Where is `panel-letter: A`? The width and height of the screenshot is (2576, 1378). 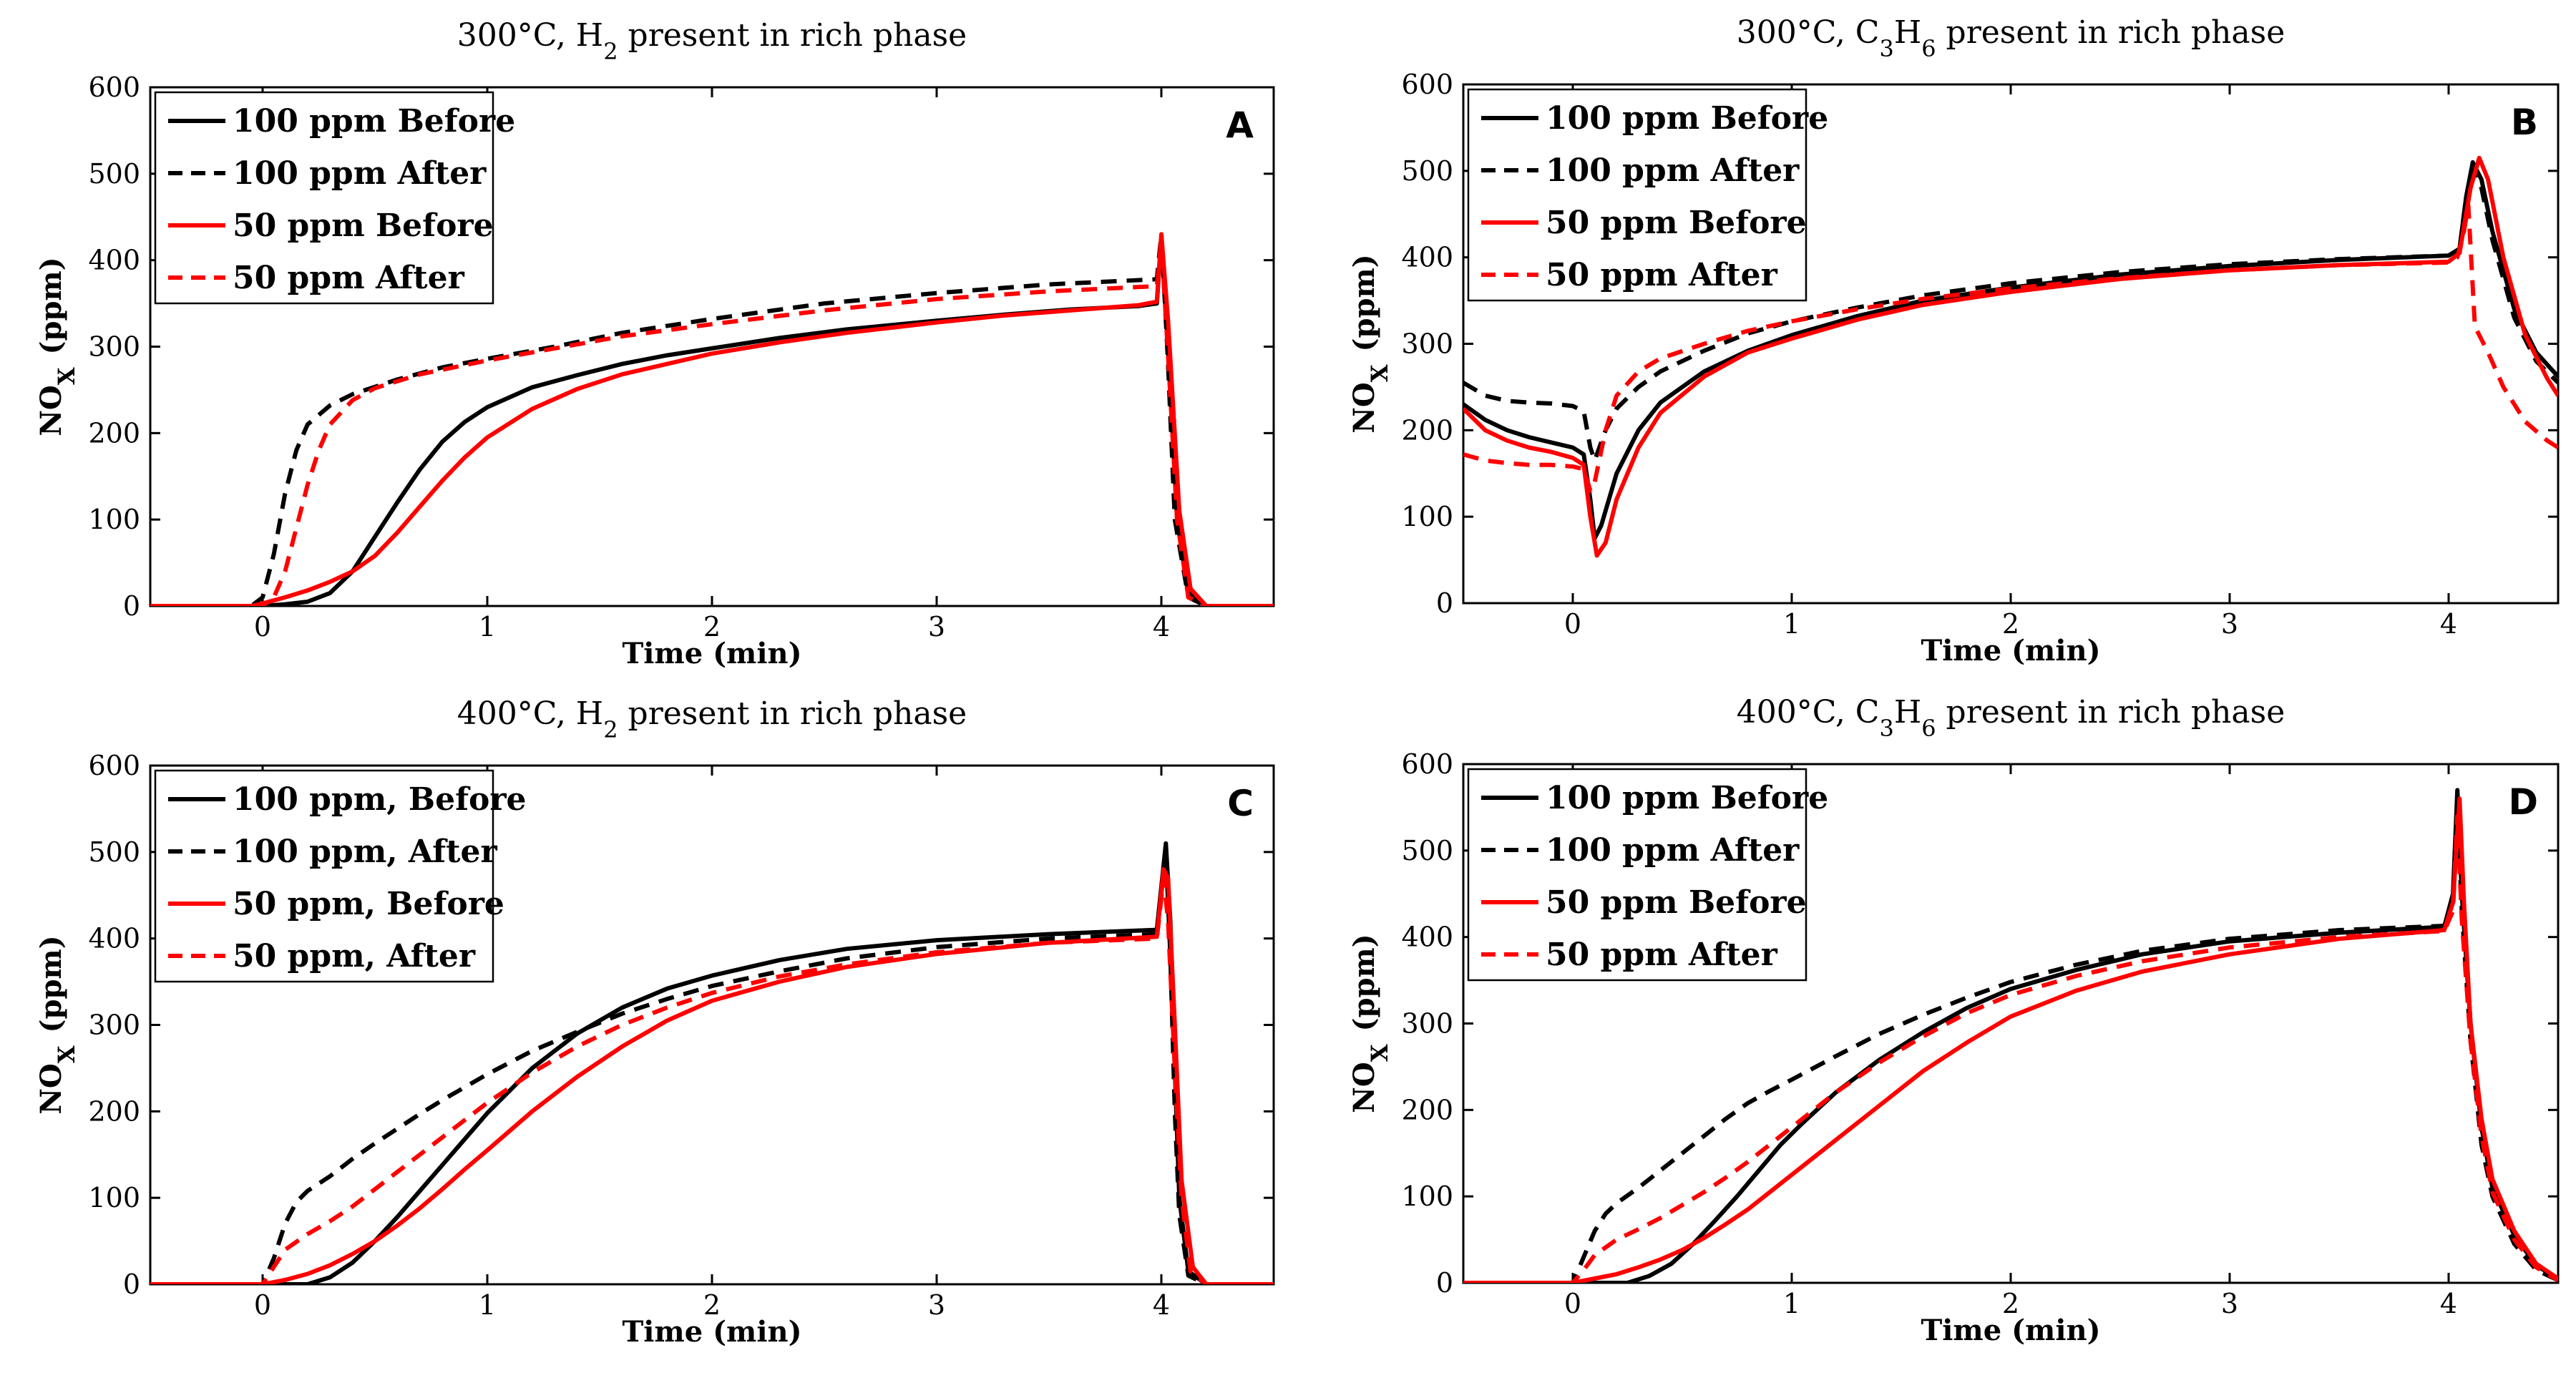 panel-letter: A is located at coordinates (1240, 125).